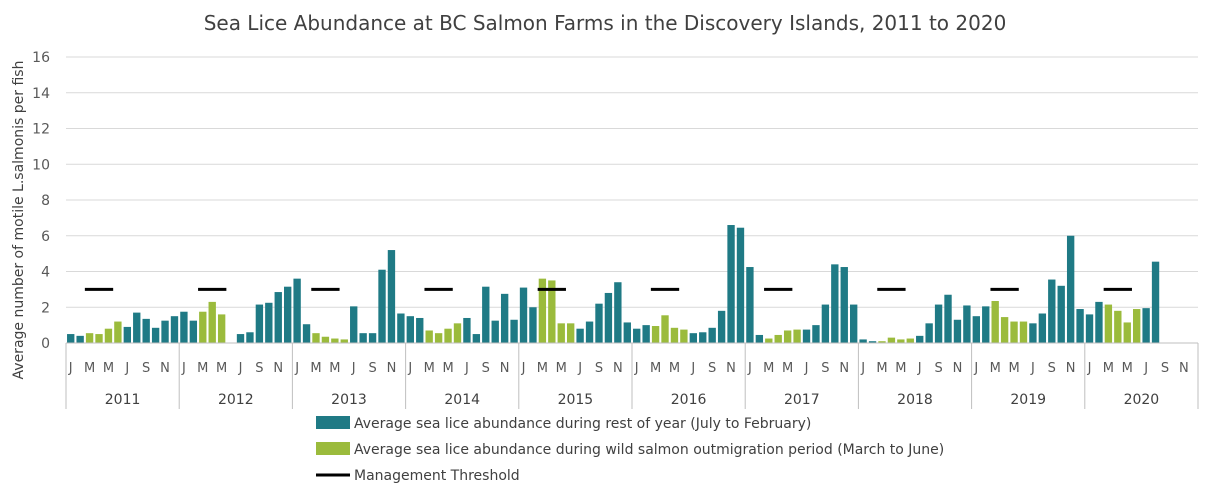 This screenshot has width=1214, height=485. I want to click on bar-2014-m9, so click(486, 314).